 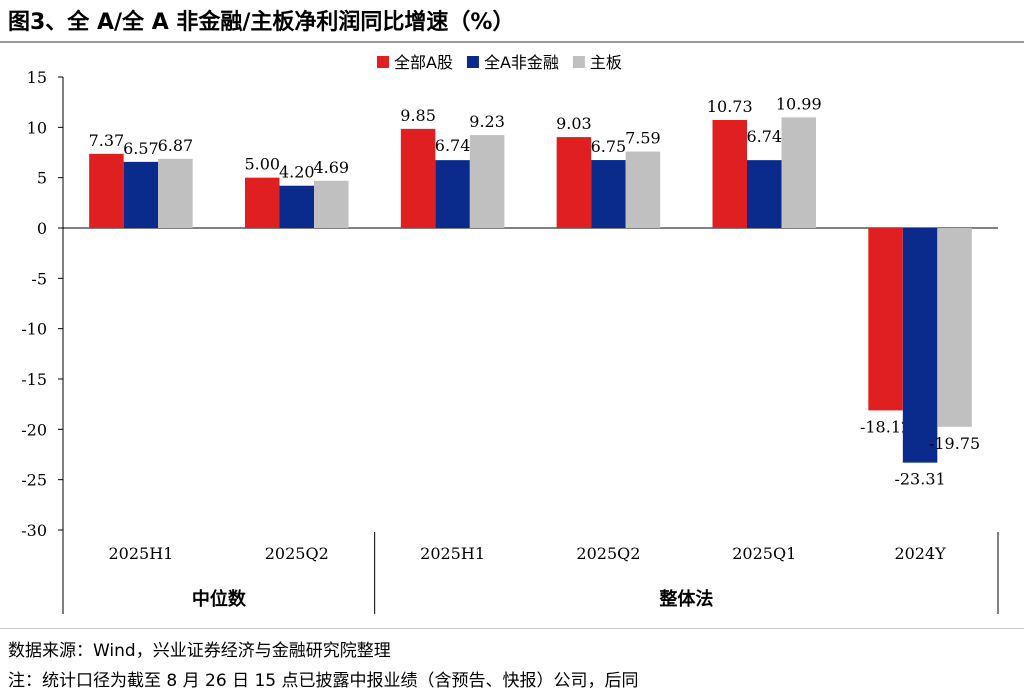 What do you see at coordinates (37, 77) in the screenshot?
I see `y-tick-label: 15` at bounding box center [37, 77].